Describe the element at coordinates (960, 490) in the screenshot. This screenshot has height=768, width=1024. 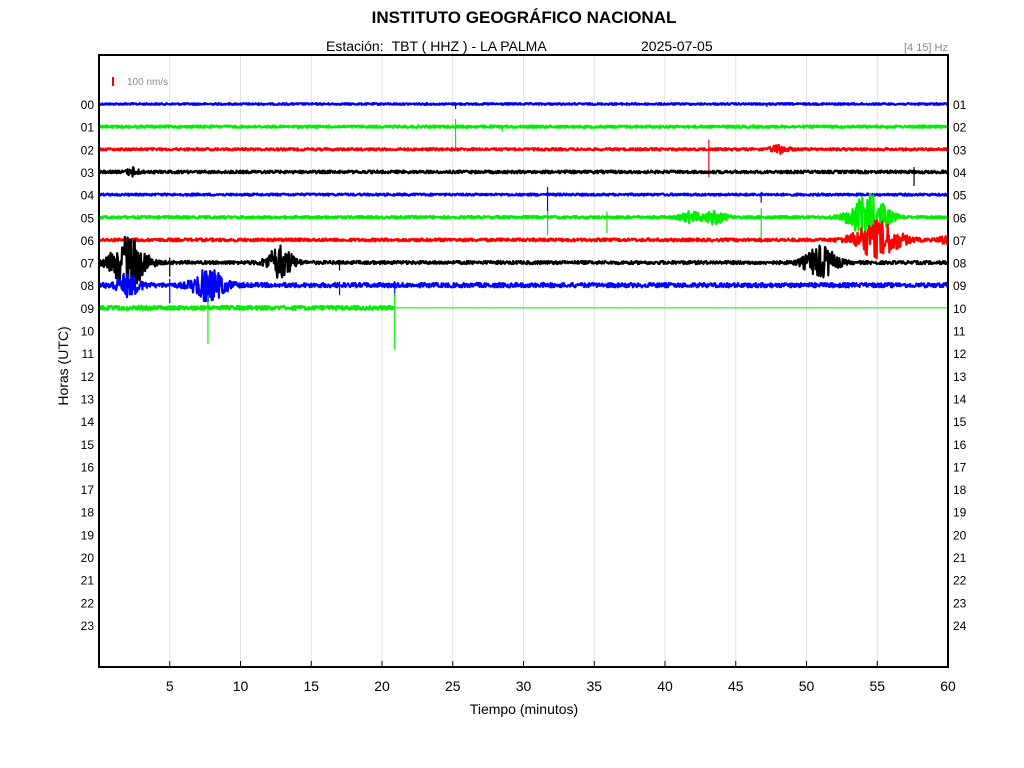
I see `hour-label-right: 18` at that location.